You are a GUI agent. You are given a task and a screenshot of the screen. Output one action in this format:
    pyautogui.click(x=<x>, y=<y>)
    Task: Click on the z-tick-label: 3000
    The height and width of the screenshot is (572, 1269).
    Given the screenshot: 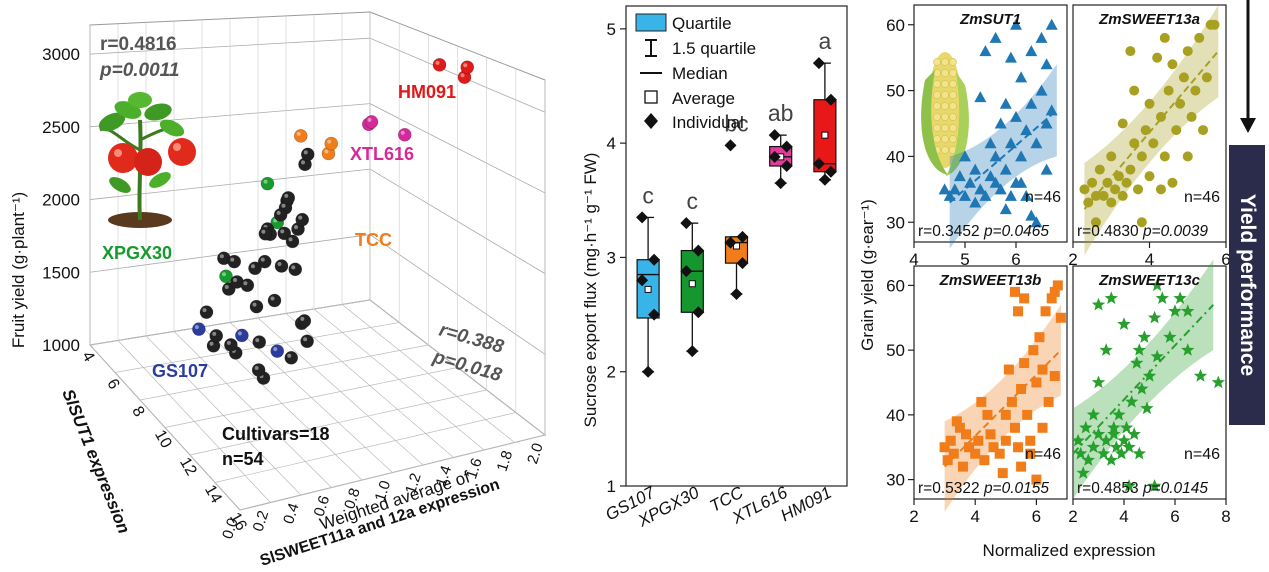 What is the action you would take?
    pyautogui.click(x=61, y=54)
    